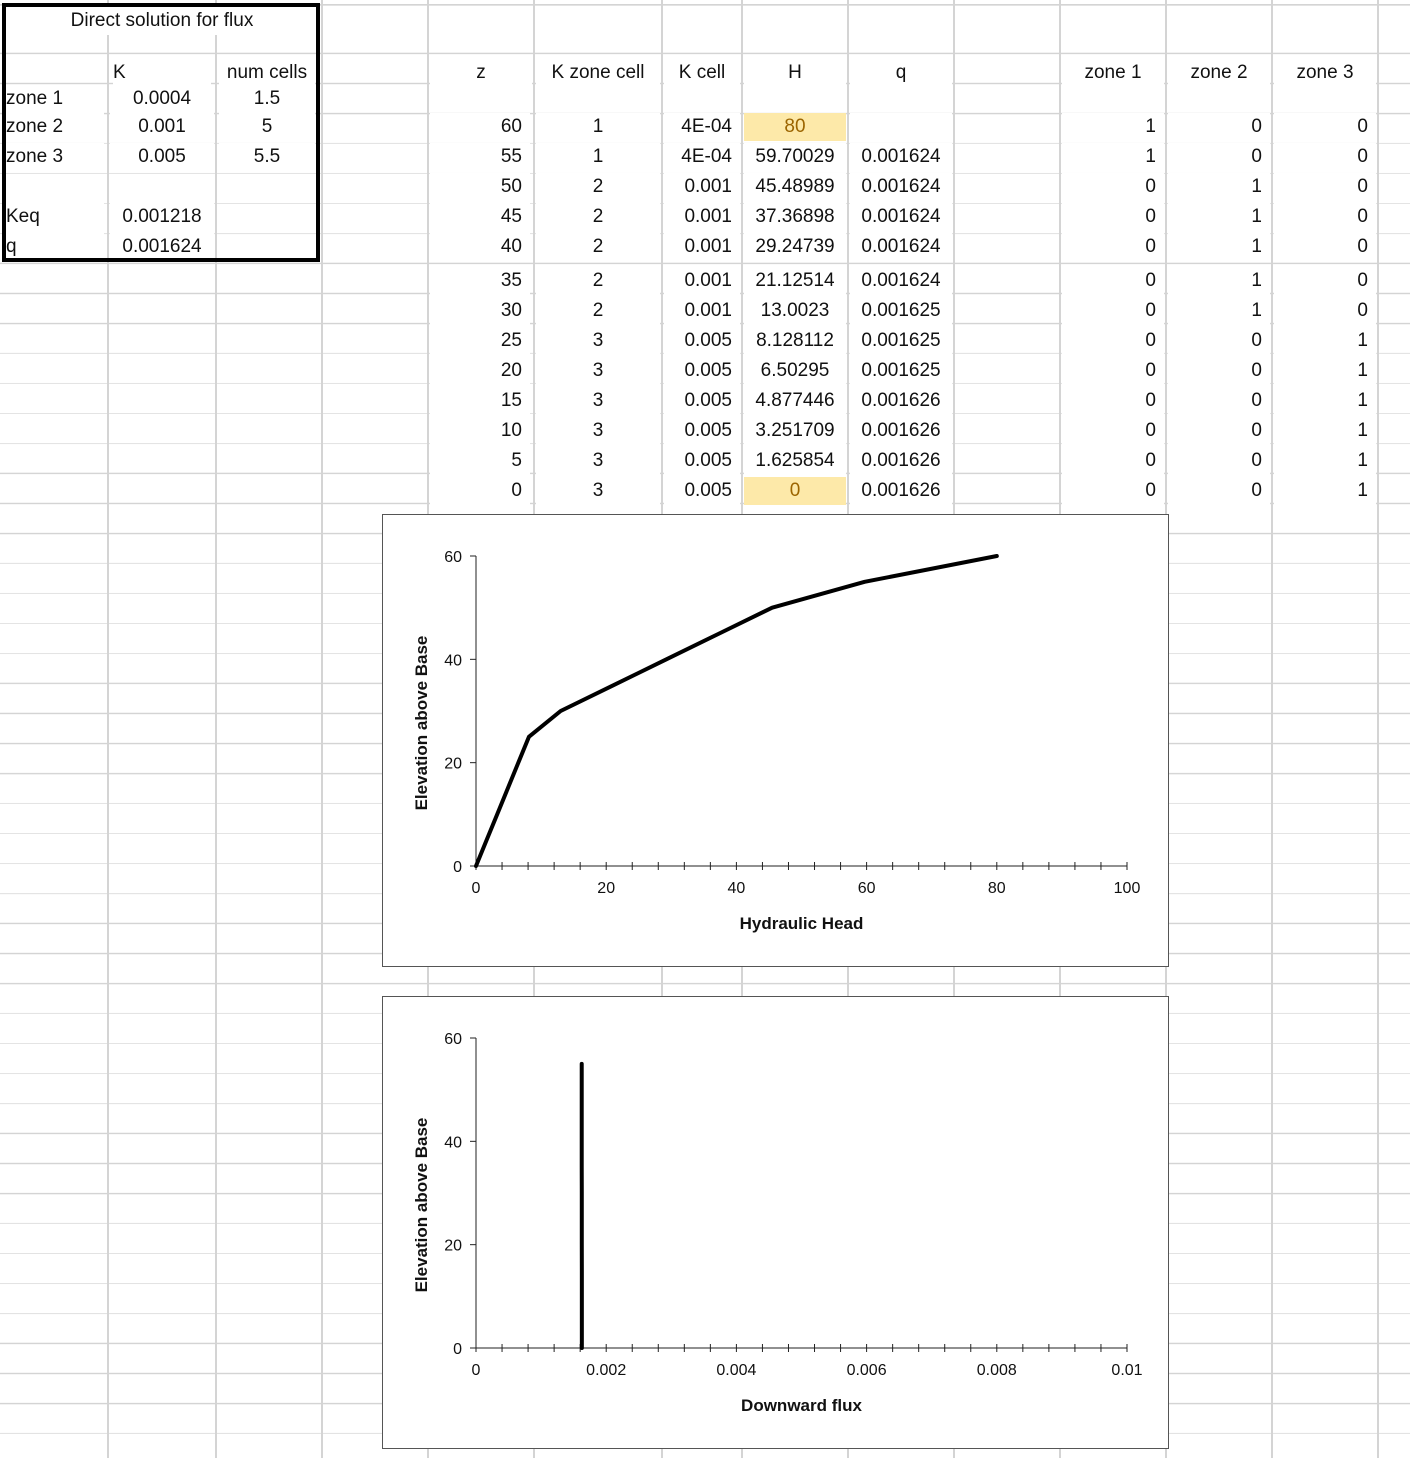  Describe the element at coordinates (795, 73) in the screenshot. I see `header-h: H` at that location.